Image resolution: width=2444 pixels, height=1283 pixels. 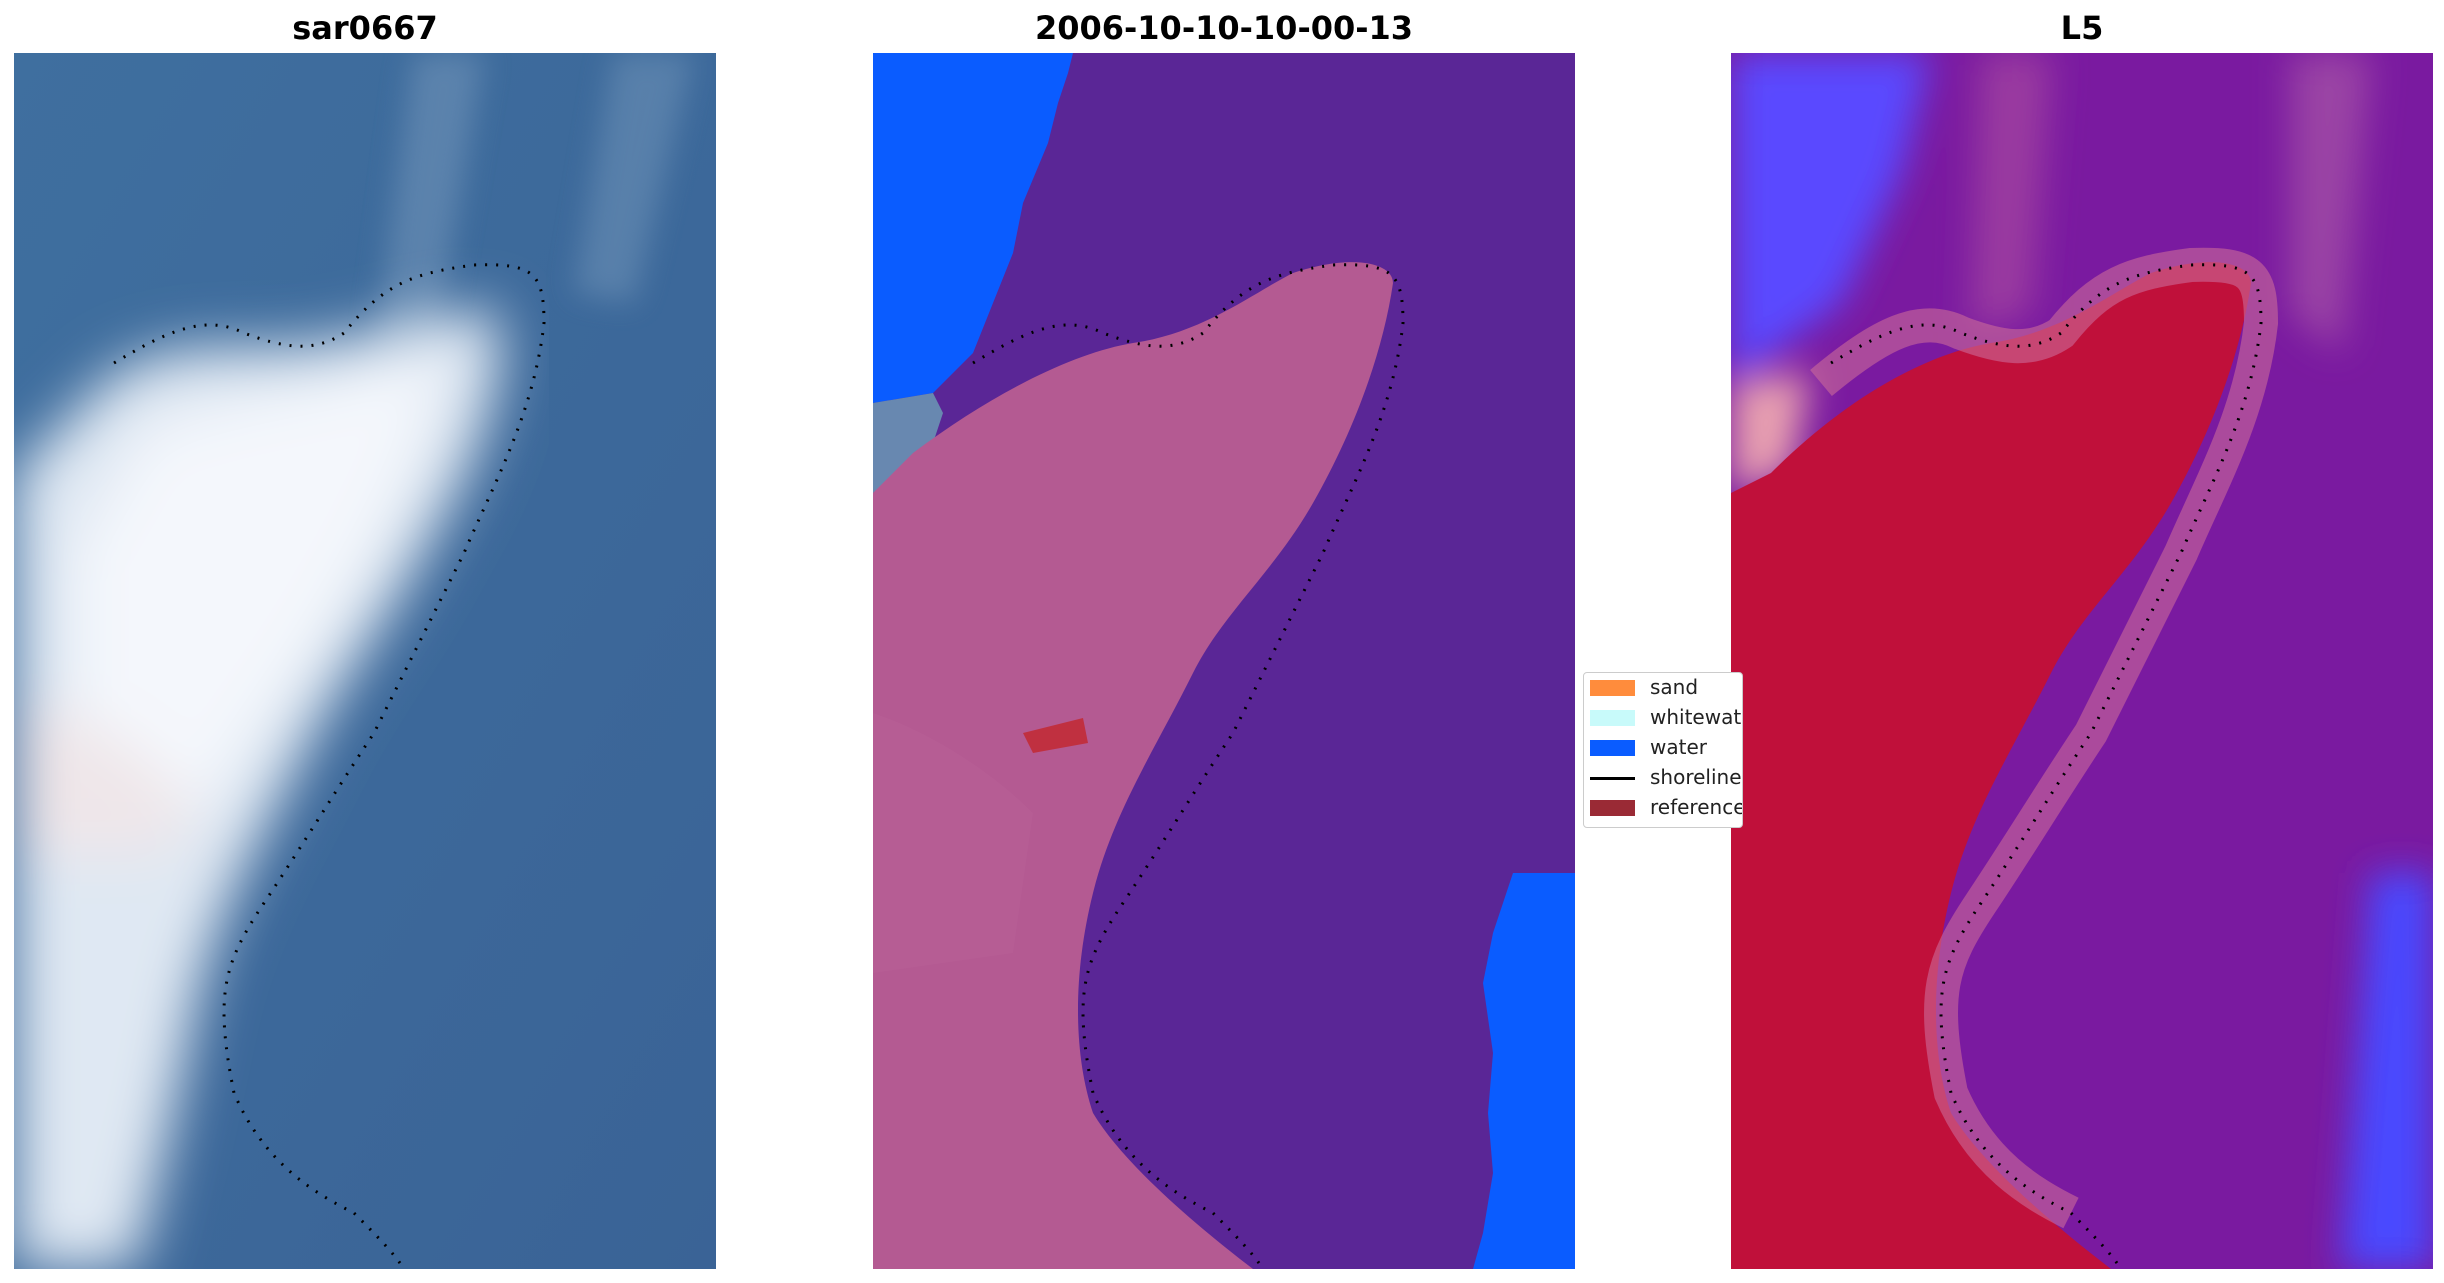 What do you see at coordinates (1612, 748) in the screenshot?
I see `water-swatch` at bounding box center [1612, 748].